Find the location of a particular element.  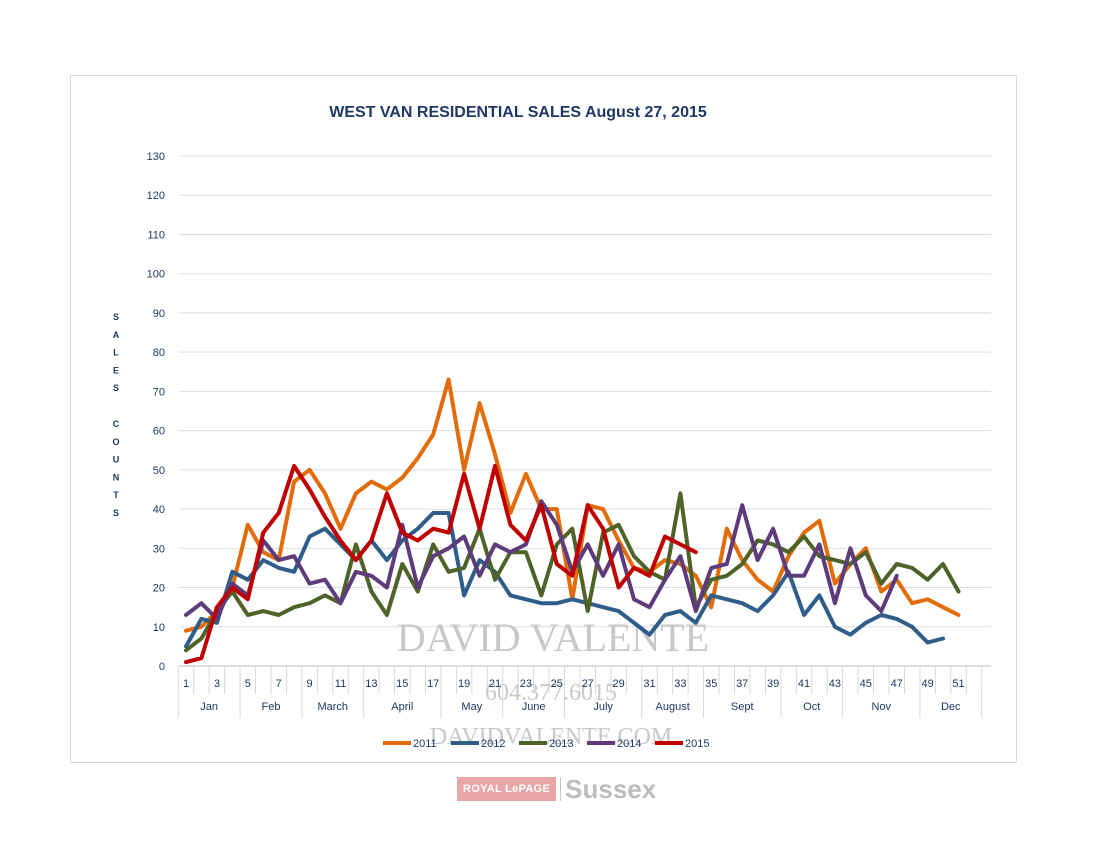

x-tick-label: 27 is located at coordinates (588, 684).